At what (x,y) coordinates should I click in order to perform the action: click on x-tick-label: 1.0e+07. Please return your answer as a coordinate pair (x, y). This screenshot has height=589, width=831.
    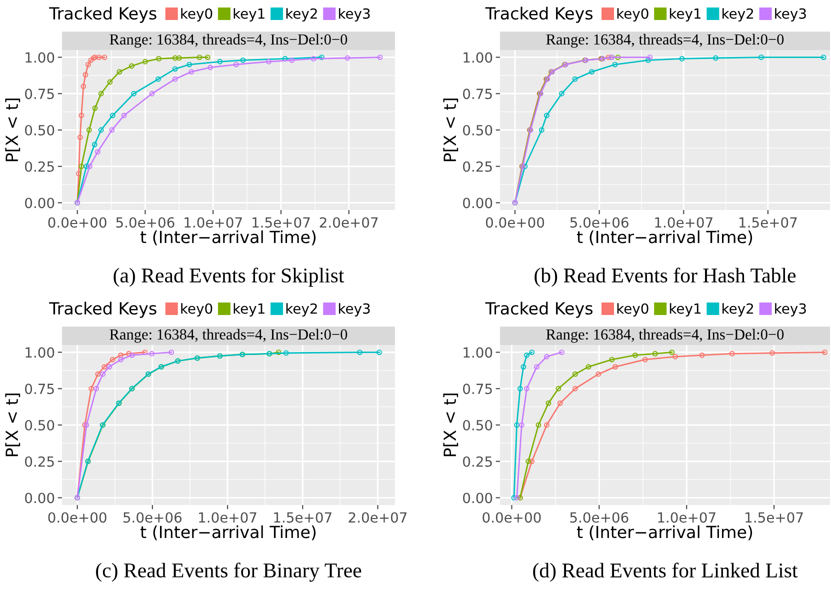
    Looking at the image, I should click on (683, 222).